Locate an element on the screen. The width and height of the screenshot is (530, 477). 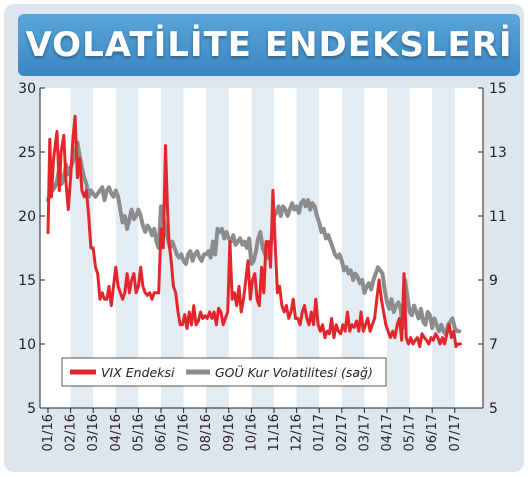
right-tick-label: 13 is located at coordinates (498, 153).